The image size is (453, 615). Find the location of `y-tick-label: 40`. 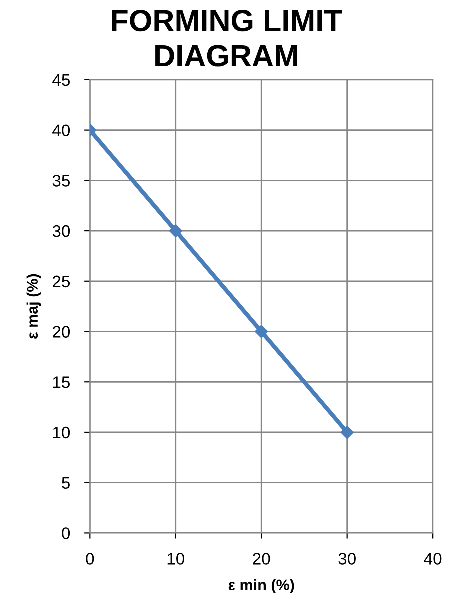

y-tick-label: 40 is located at coordinates (61, 130).